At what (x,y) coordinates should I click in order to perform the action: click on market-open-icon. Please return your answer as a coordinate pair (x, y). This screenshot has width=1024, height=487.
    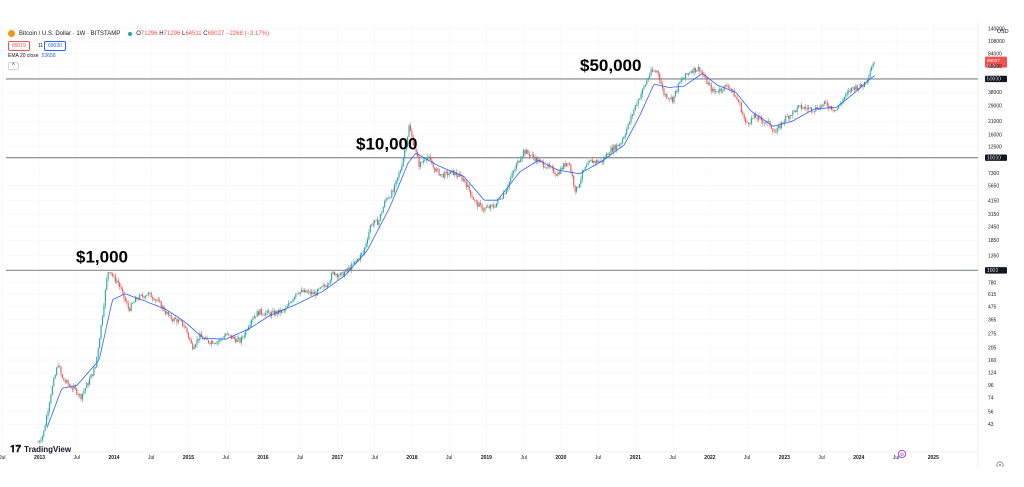
    Looking at the image, I should click on (130, 33).